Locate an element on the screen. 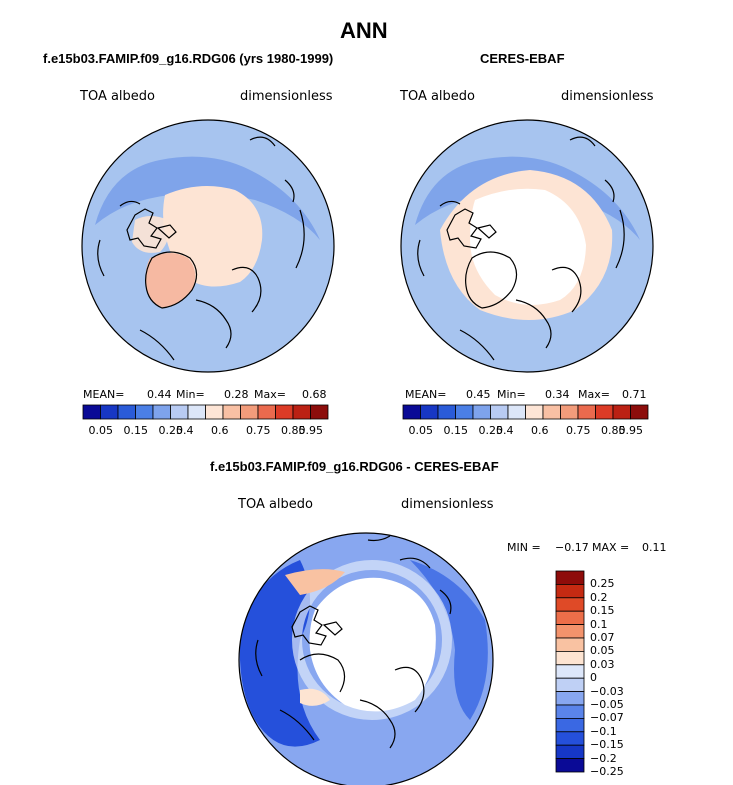 The height and width of the screenshot is (785, 733). panel1-colorbar-tick-label: 0.05 is located at coordinates (101, 430).